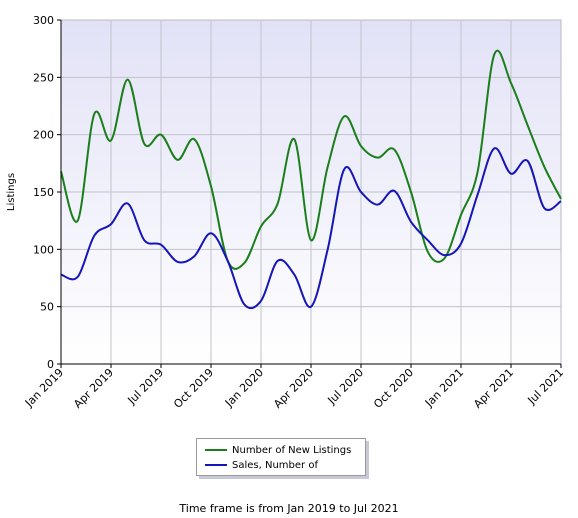 This screenshot has width=578, height=518. What do you see at coordinates (193, 388) in the screenshot?
I see `x-tick-label: Oct 2019` at bounding box center [193, 388].